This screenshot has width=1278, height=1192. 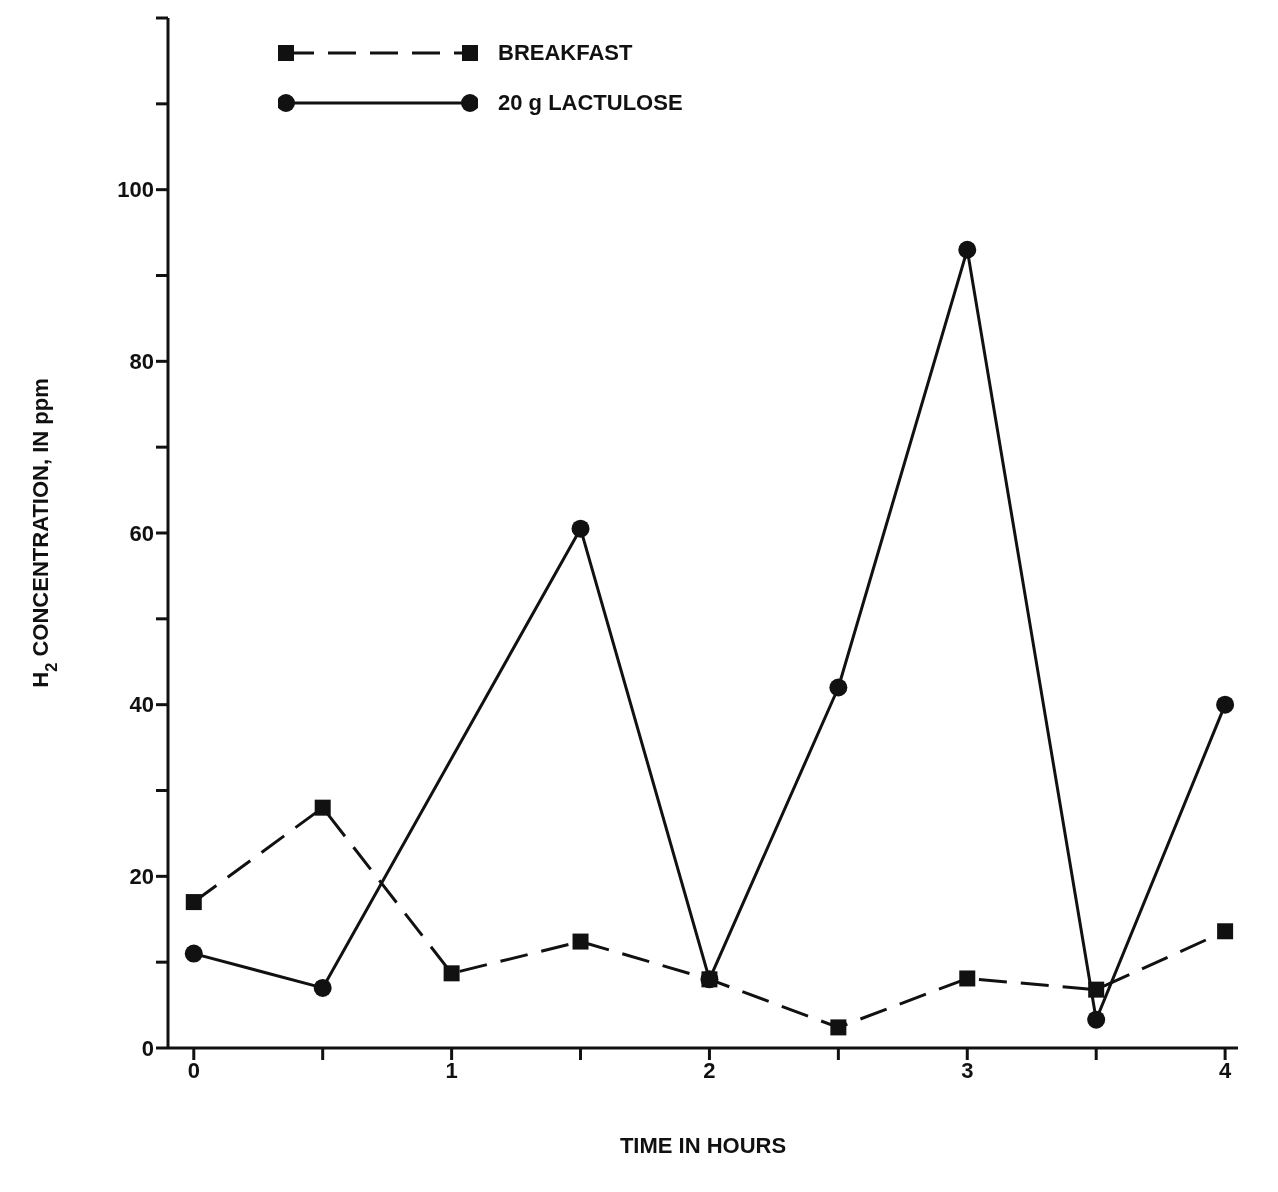 What do you see at coordinates (135, 190) in the screenshot?
I see `y-tick-label: 100` at bounding box center [135, 190].